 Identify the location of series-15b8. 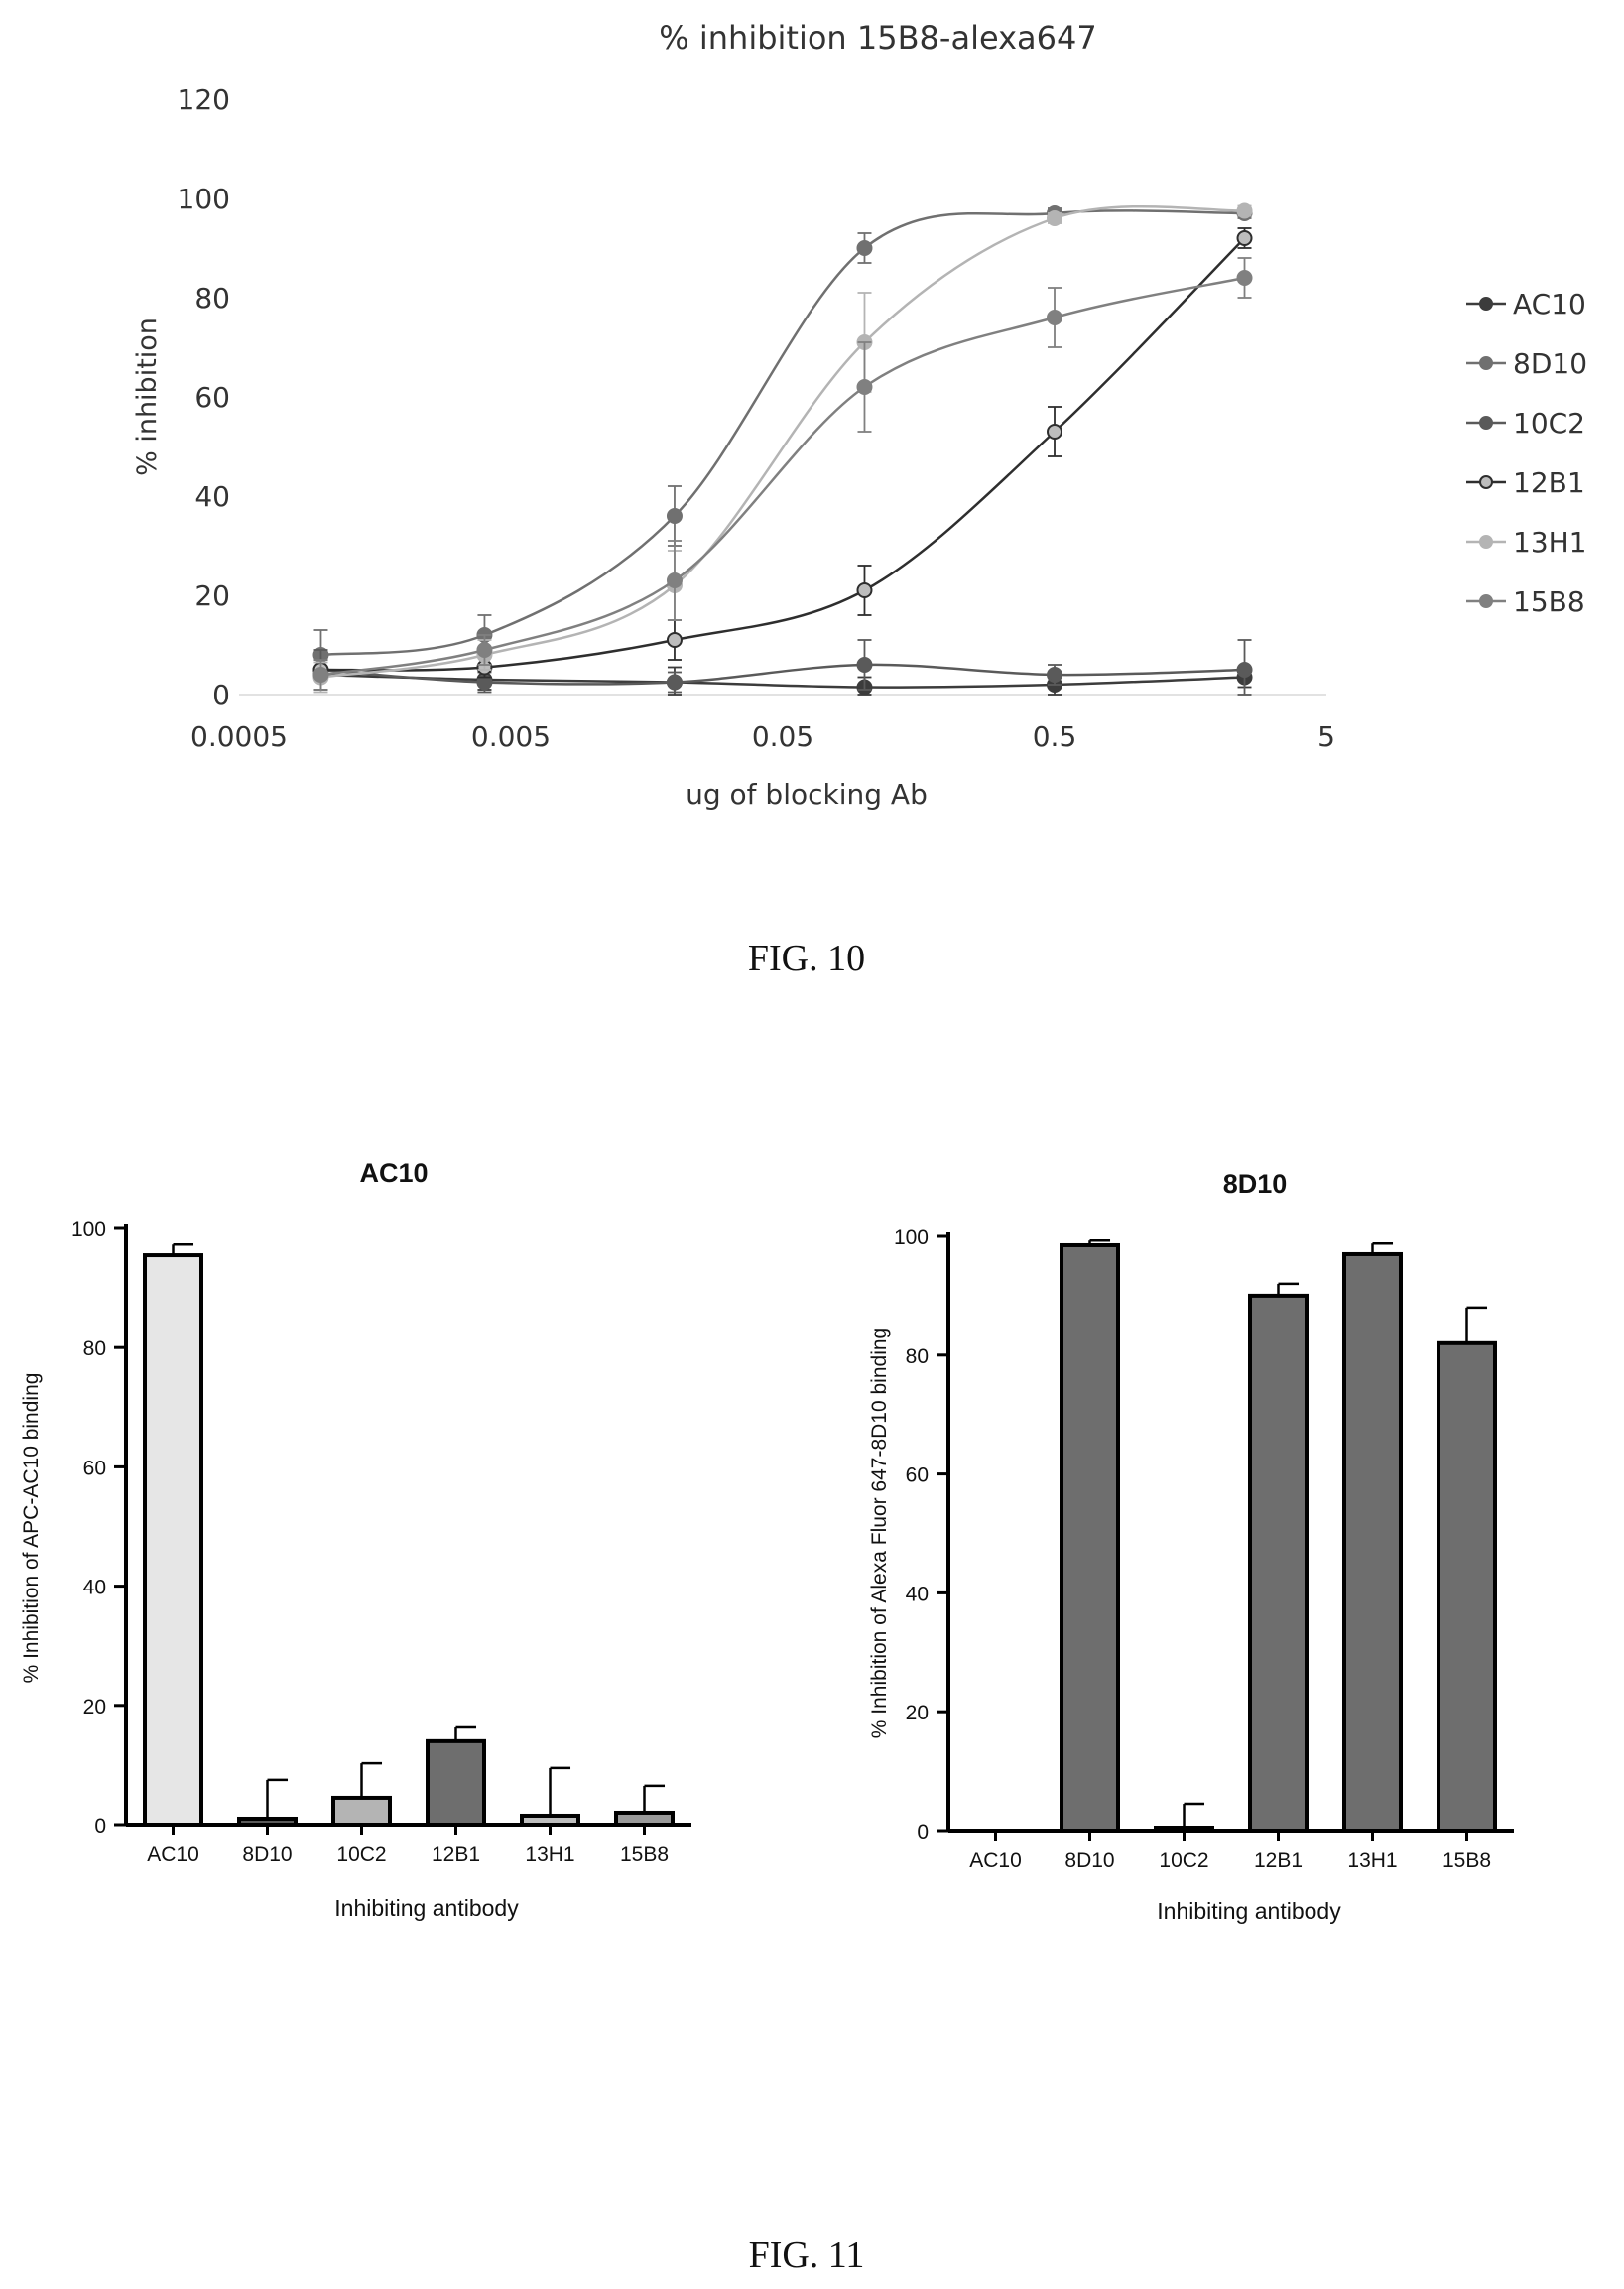
(782, 474).